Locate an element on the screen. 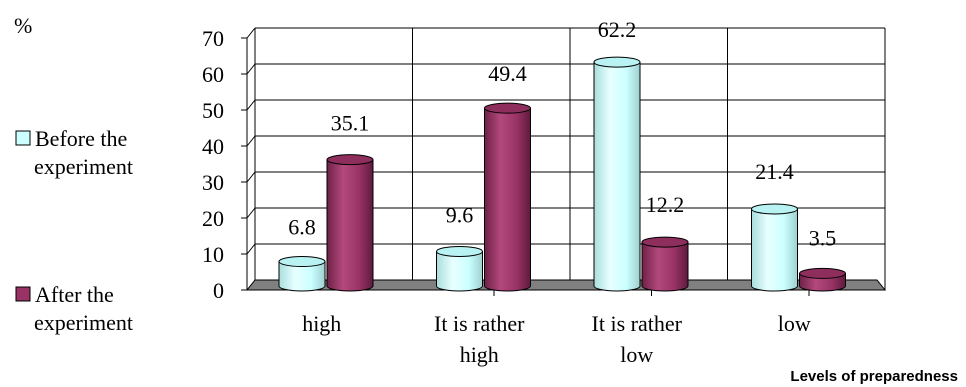 This screenshot has width=966, height=387. y-tick-label: 0 is located at coordinates (218, 290).